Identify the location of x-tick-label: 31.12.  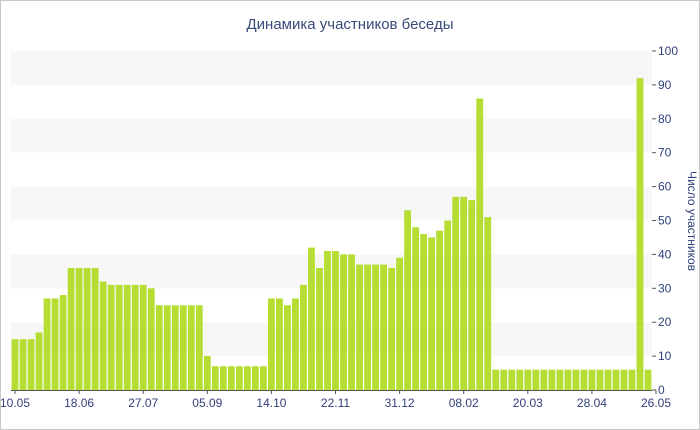
(400, 403).